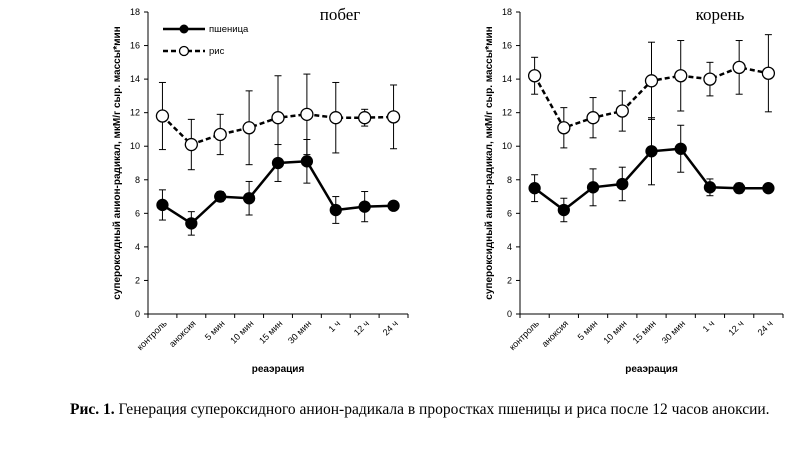 The width and height of the screenshot is (788, 451). What do you see at coordinates (720, 14) in the screenshot?
I see `panel-title: корень` at bounding box center [720, 14].